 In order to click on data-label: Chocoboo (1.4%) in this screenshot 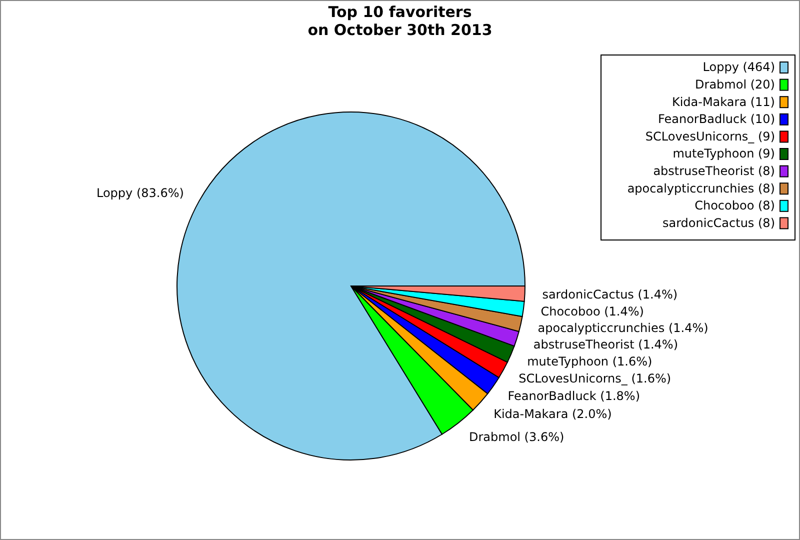, I will do `click(592, 311)`.